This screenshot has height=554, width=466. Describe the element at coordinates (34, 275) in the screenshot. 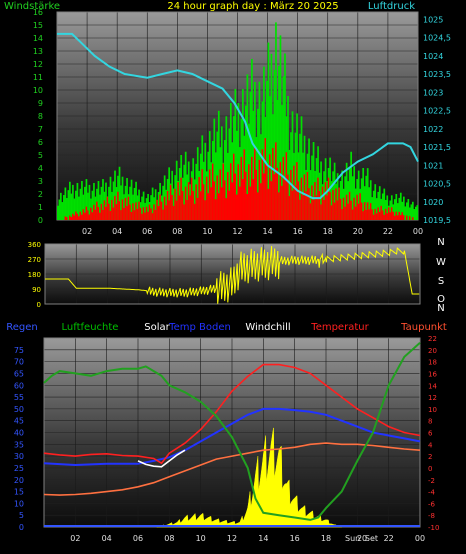

I see `direction-left-tick: 180` at that location.